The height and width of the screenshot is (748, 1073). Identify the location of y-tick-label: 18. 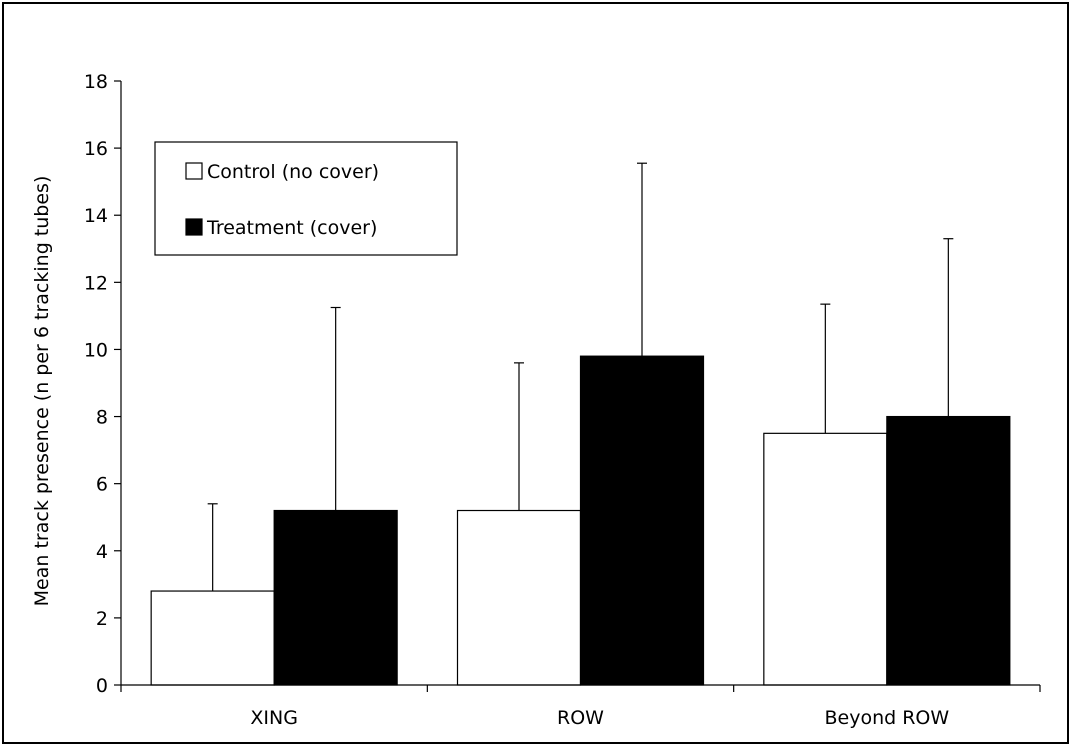
(96, 82).